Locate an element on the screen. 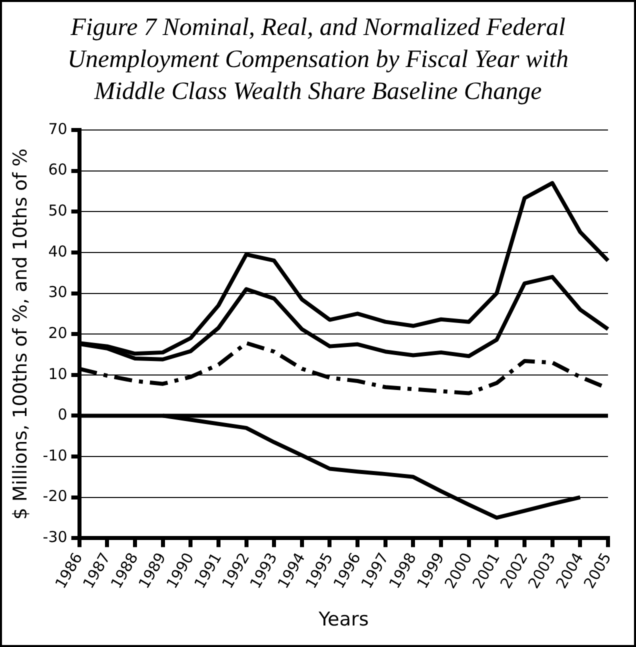 The width and height of the screenshot is (636, 647). y-axis-title: $ Millions, 100ths of %, and 10ths of % is located at coordinates (20, 334).